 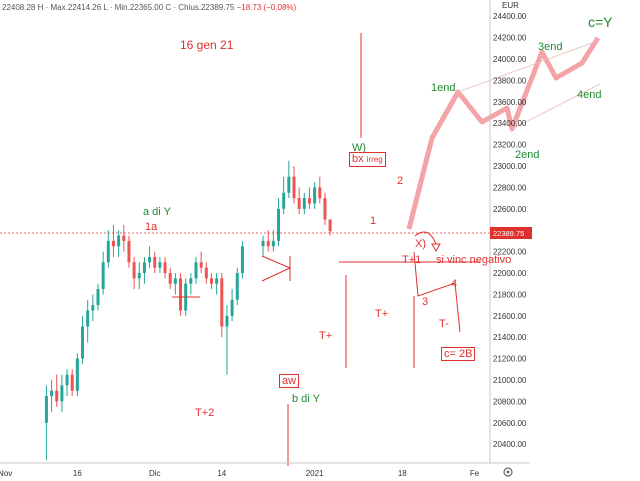 I want to click on y-tick-label: 23800.00, so click(x=510, y=80).